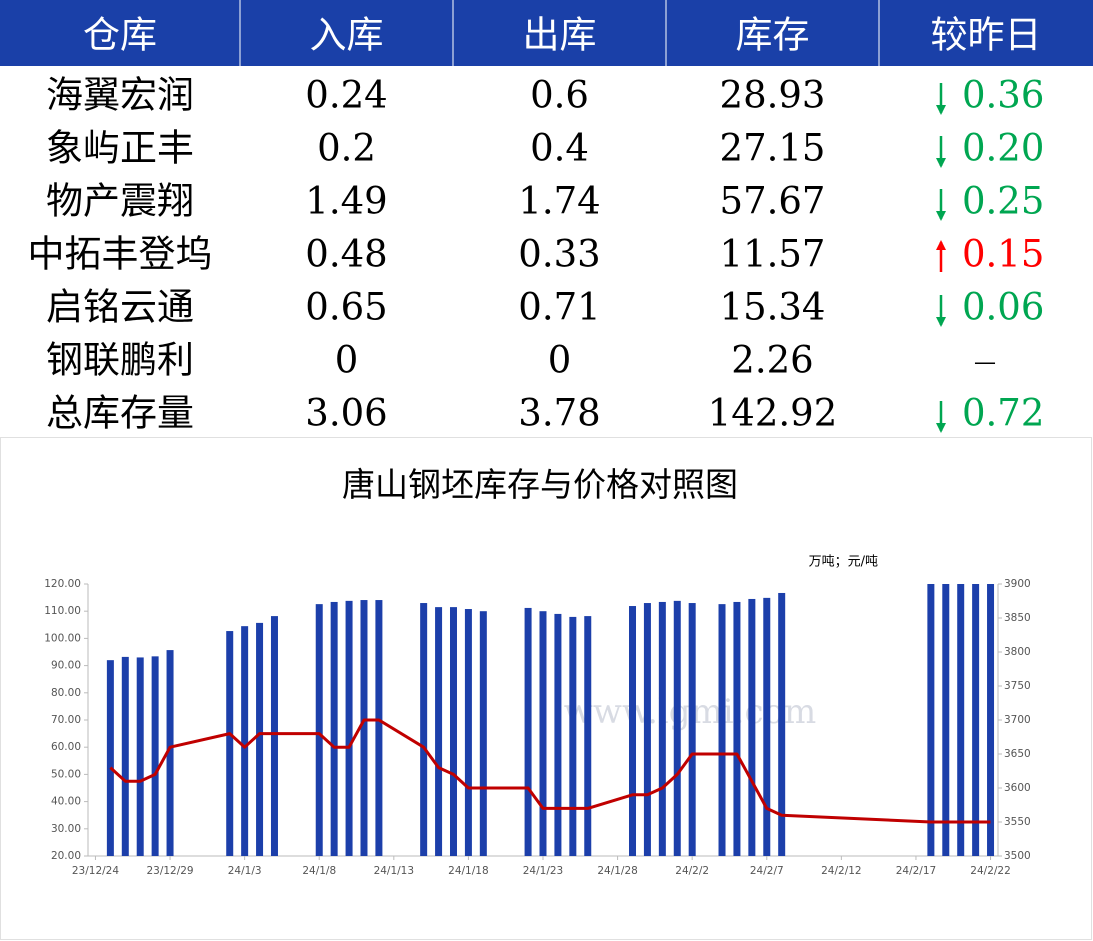  What do you see at coordinates (1017, 856) in the screenshot?
I see `y2-tick-label: 3500` at bounding box center [1017, 856].